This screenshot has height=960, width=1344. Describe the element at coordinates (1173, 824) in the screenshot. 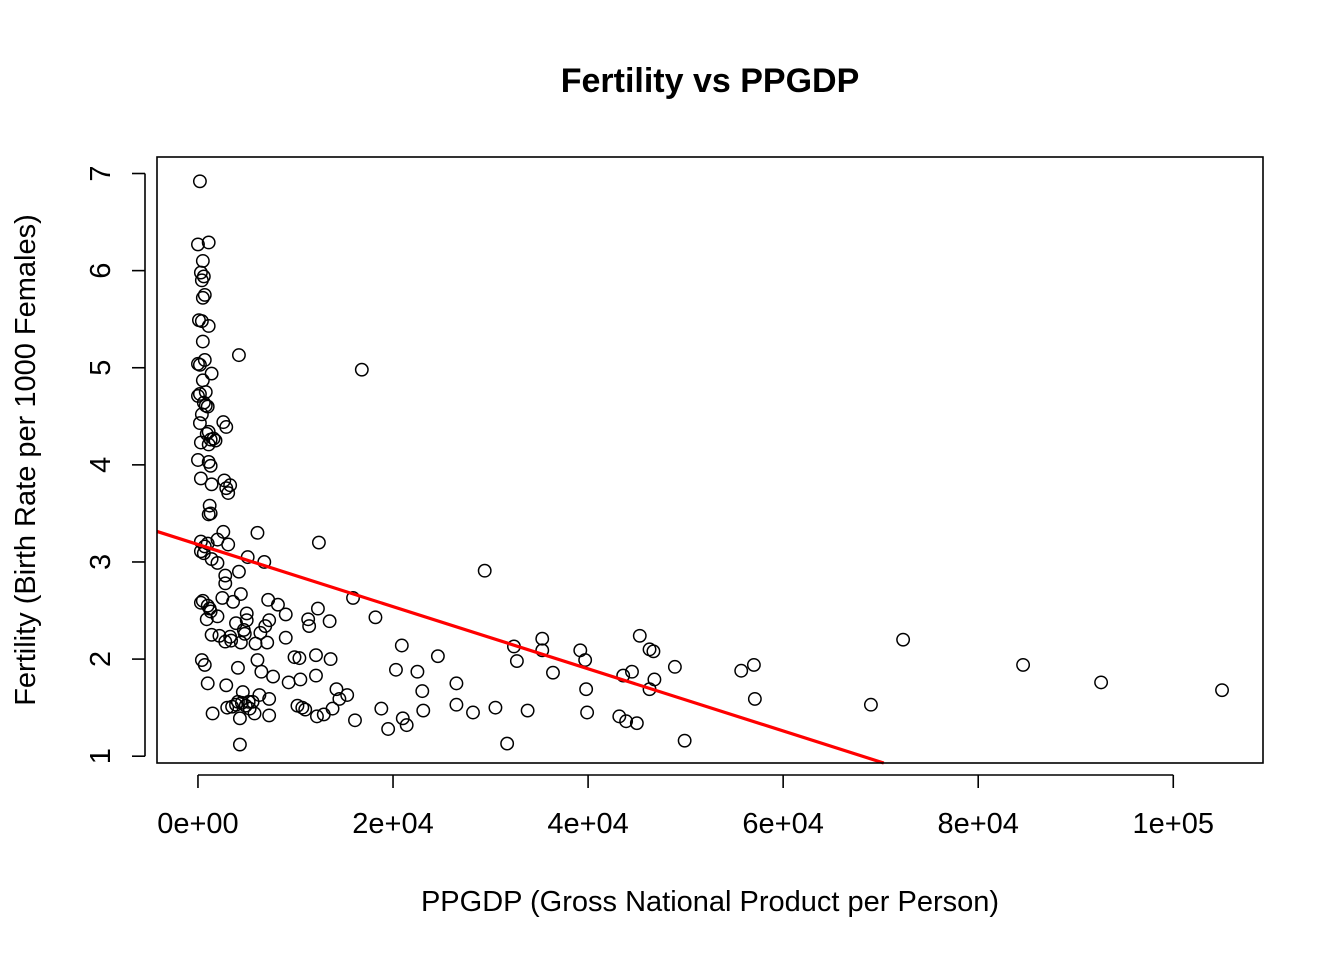

I see `x-tick-label: 1e+05` at that location.